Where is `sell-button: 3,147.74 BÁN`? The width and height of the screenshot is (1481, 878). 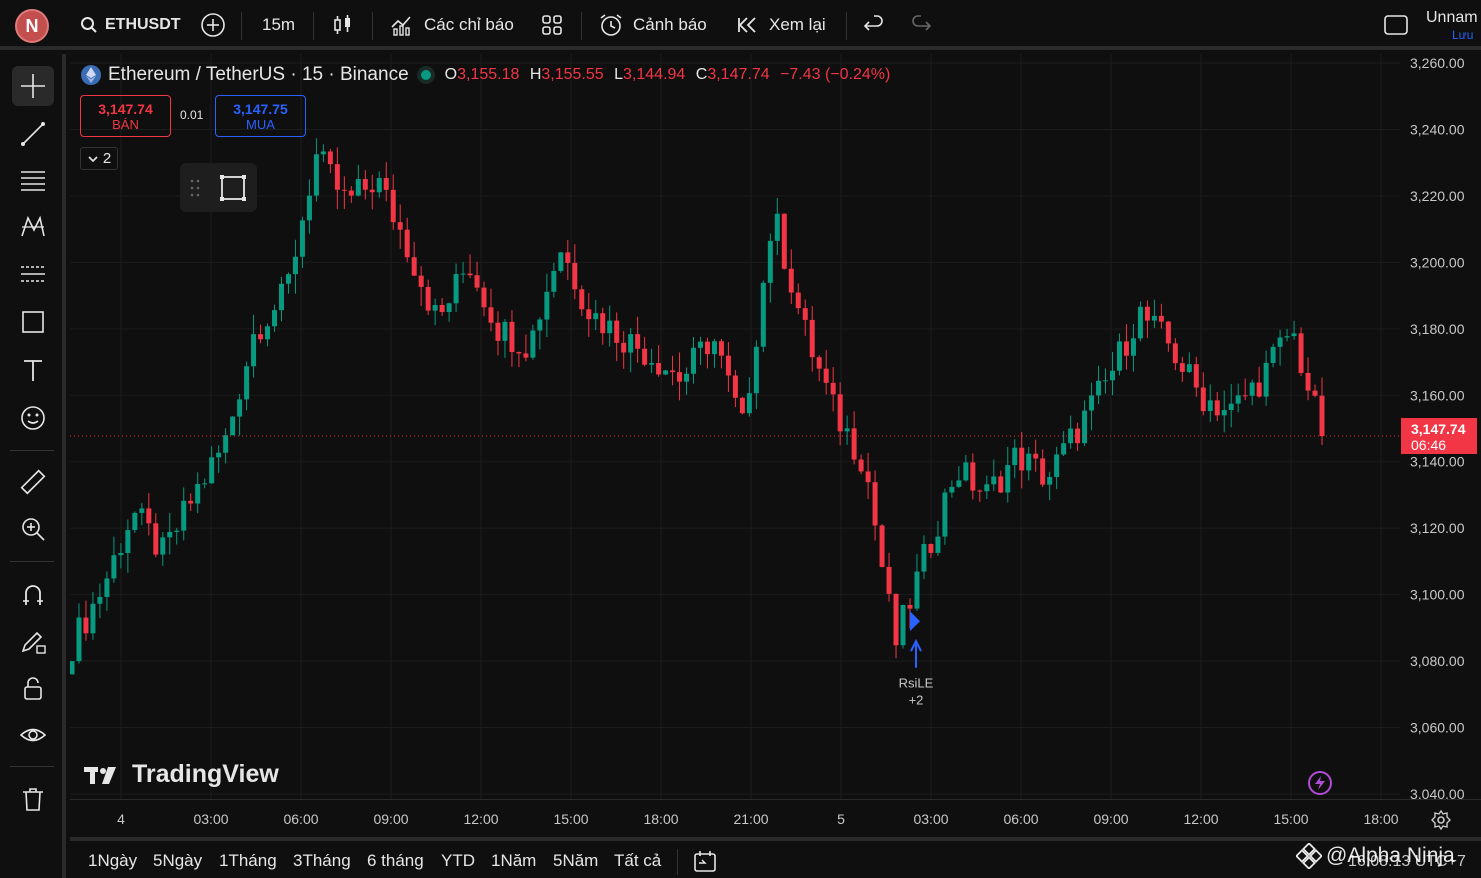
sell-button: 3,147.74 BÁN is located at coordinates (125, 116).